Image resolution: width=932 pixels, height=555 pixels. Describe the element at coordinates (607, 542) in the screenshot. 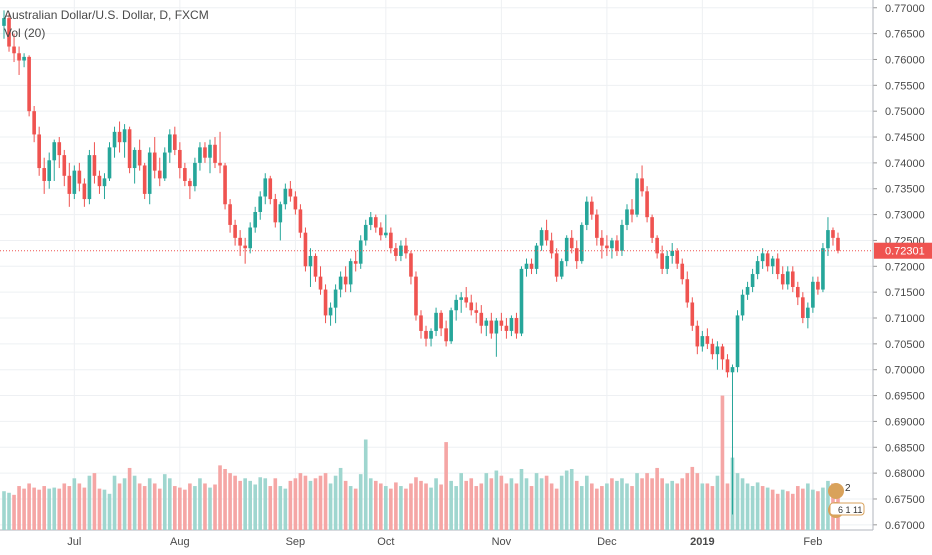

I see `x-tick-label: Dec` at that location.